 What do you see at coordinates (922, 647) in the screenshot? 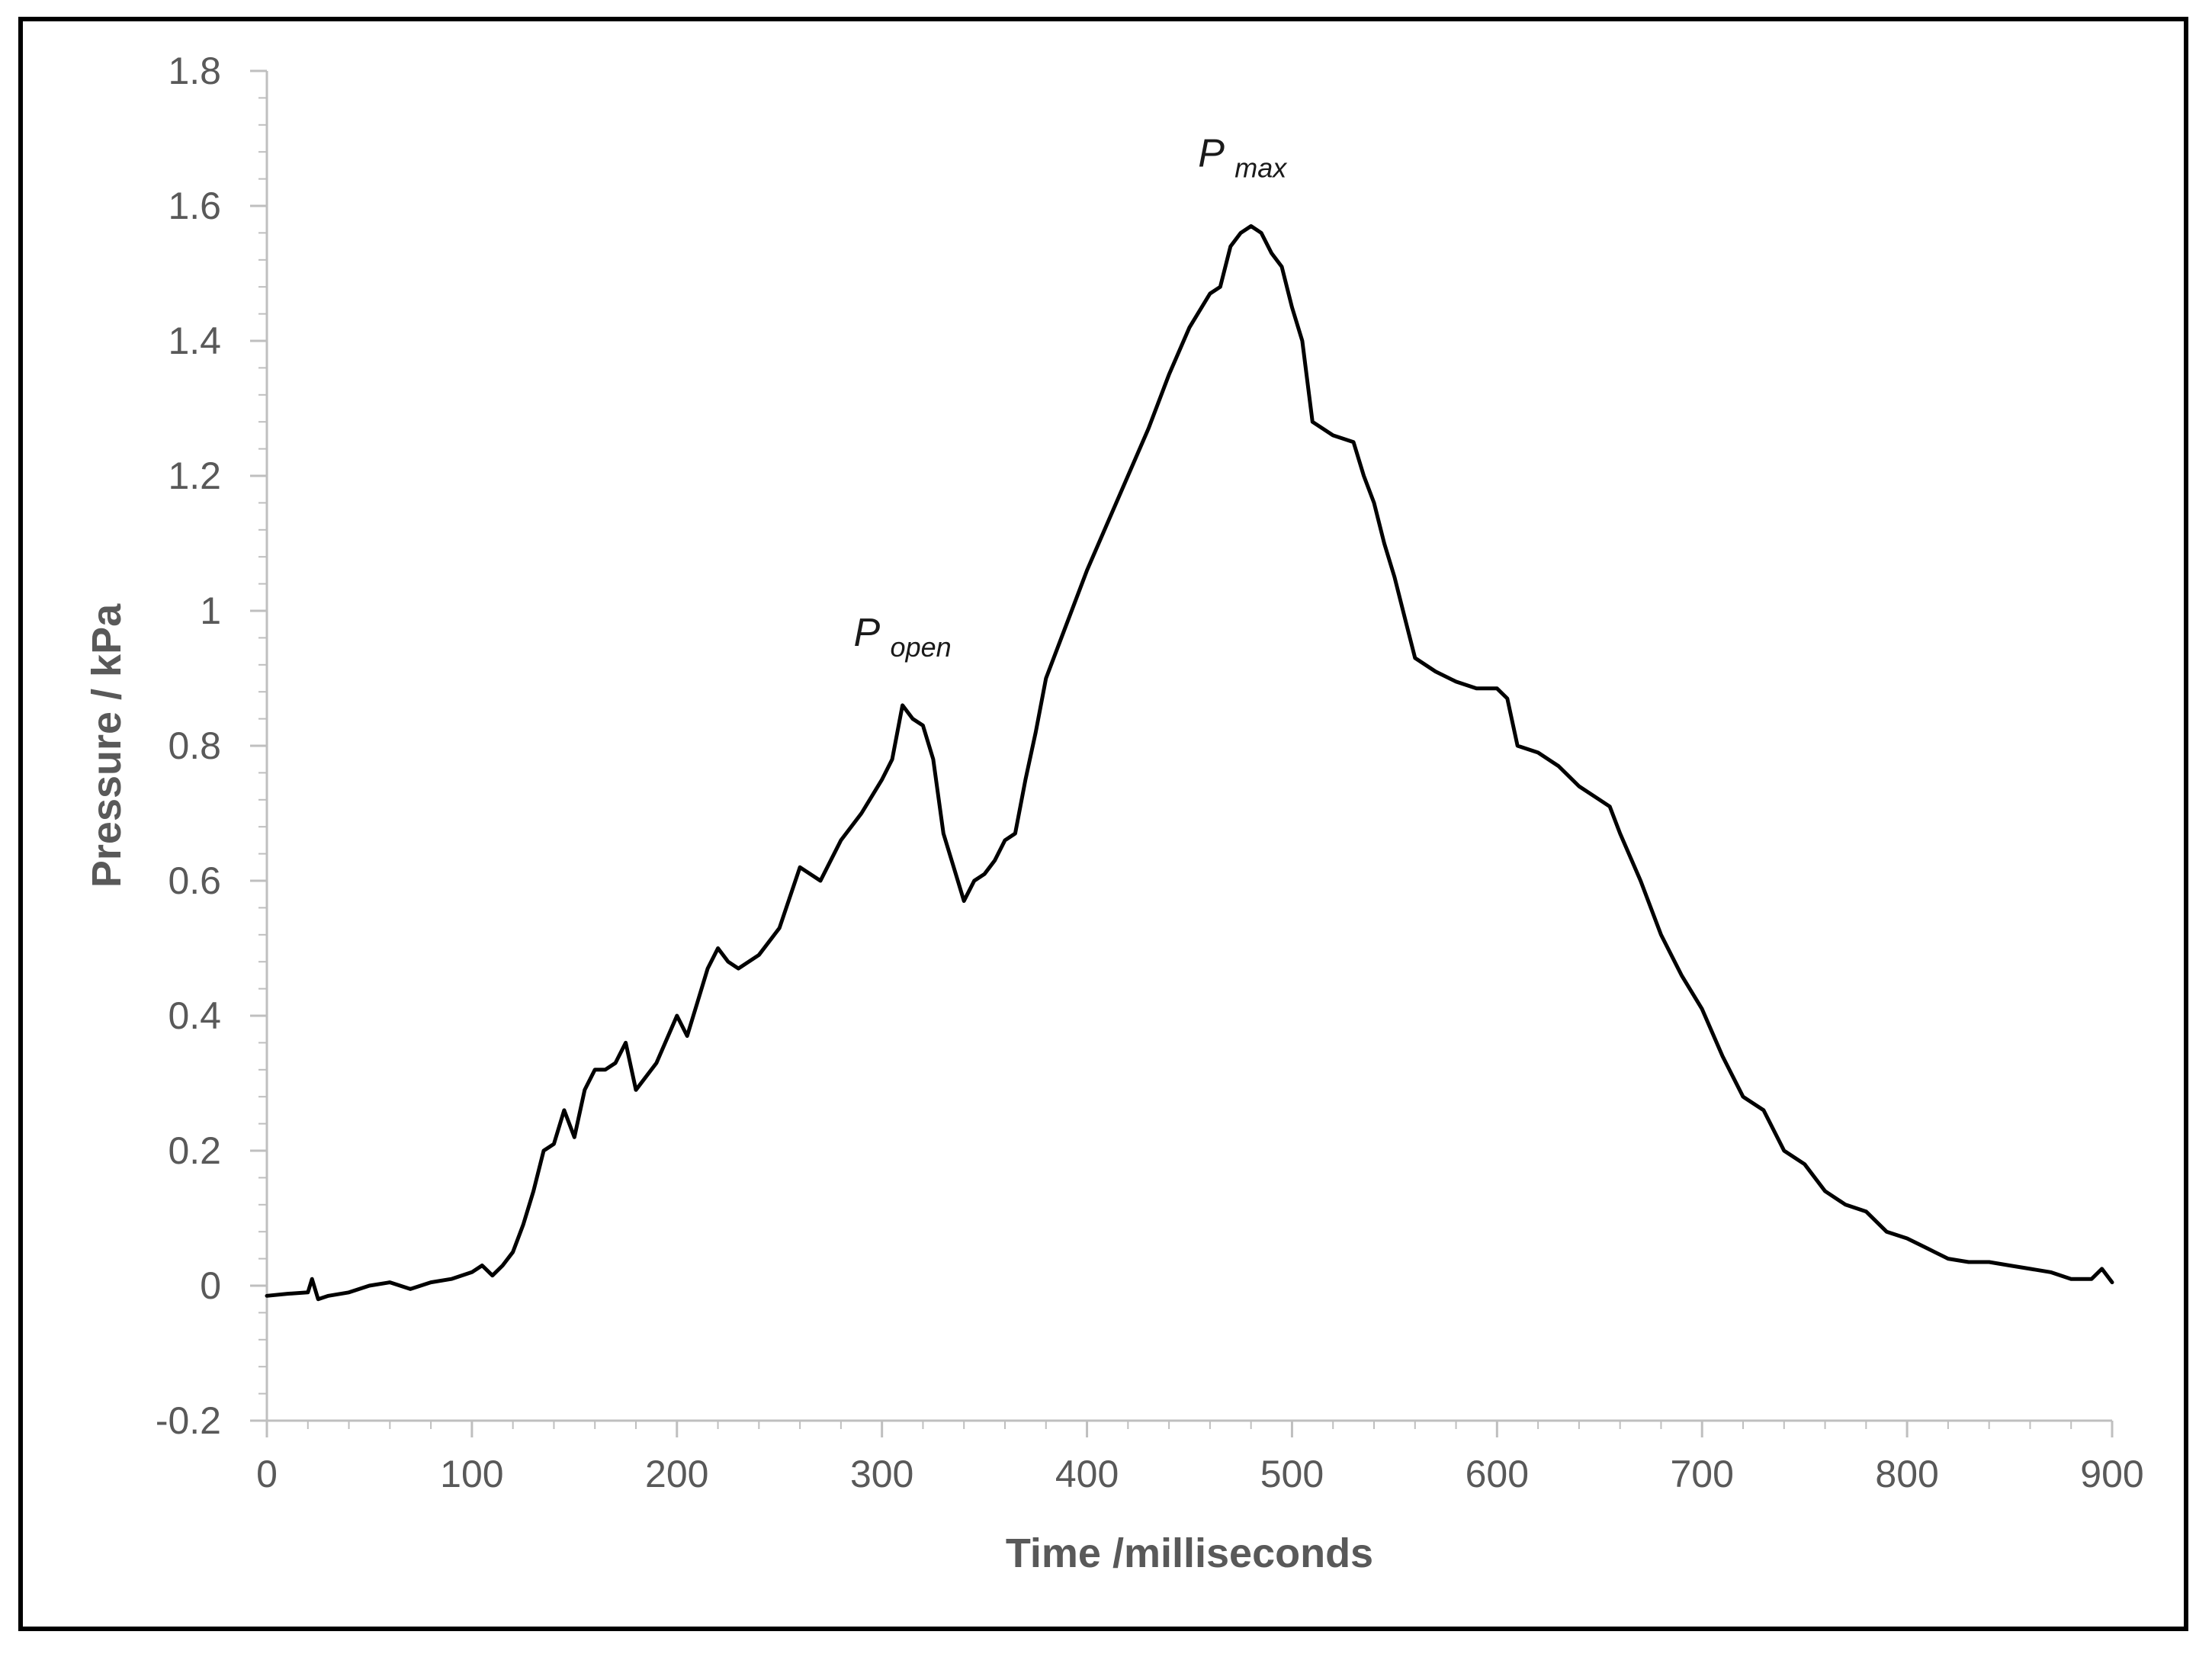
I see `annotation-subscript: open` at bounding box center [922, 647].